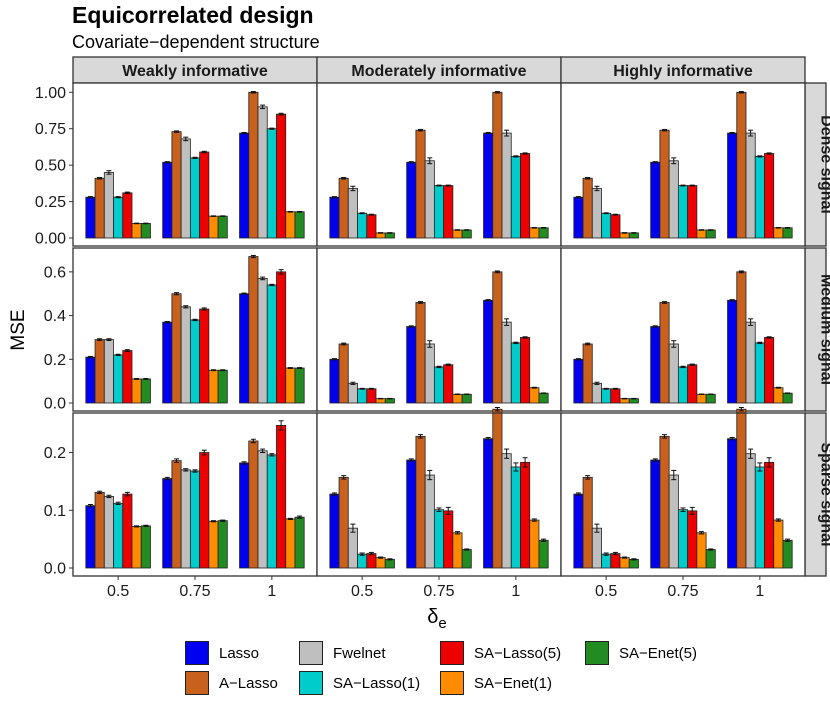  I want to click on y-tick-label: 0.1, so click(55, 511).